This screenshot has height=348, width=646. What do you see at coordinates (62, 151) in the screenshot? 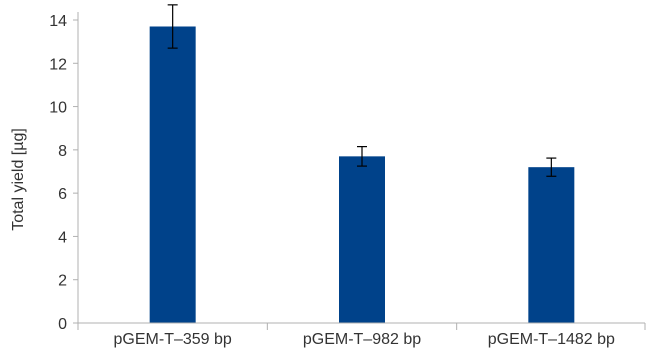
I see `y-tick-label: 8` at bounding box center [62, 151].